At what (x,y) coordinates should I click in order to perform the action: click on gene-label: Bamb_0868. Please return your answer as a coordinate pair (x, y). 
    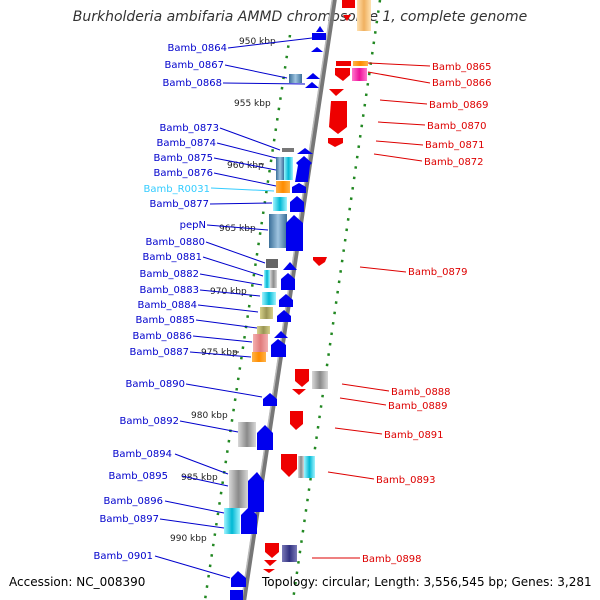
    Looking at the image, I should click on (192, 83).